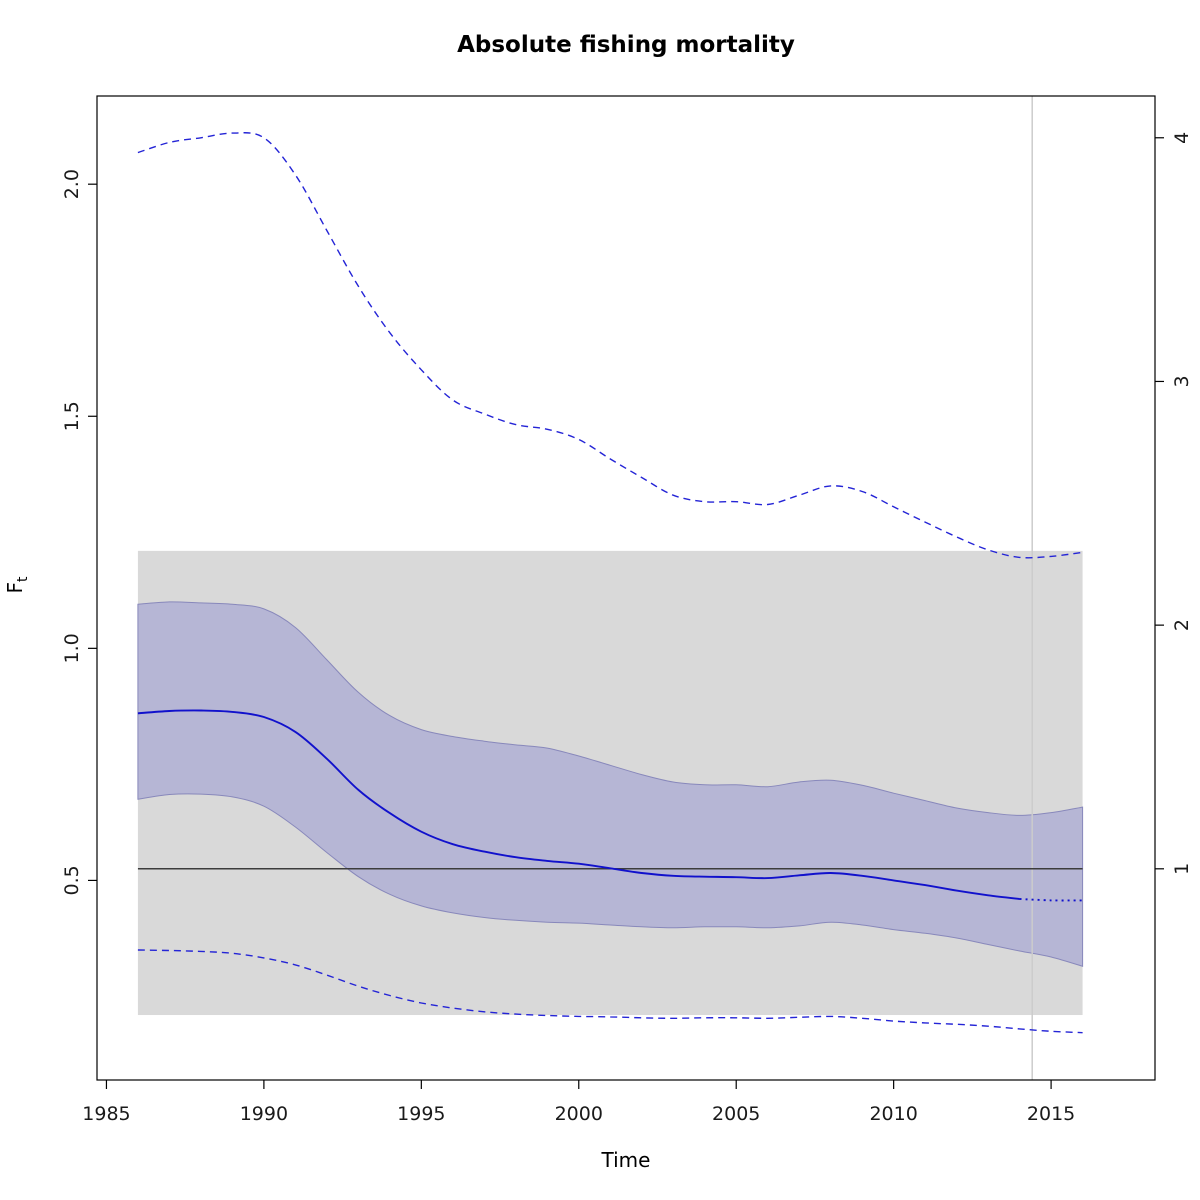 The width and height of the screenshot is (1200, 1200). Describe the element at coordinates (421, 1114) in the screenshot. I see `x-axis-tick-label: 1995` at that location.